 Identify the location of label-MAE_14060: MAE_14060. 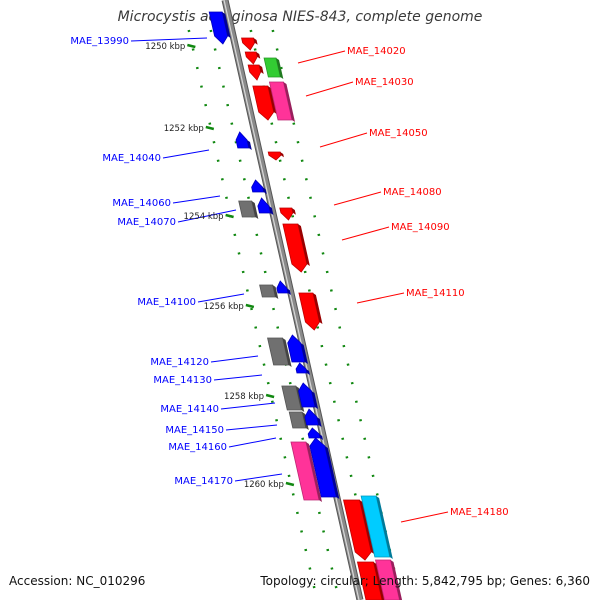
(141, 203).